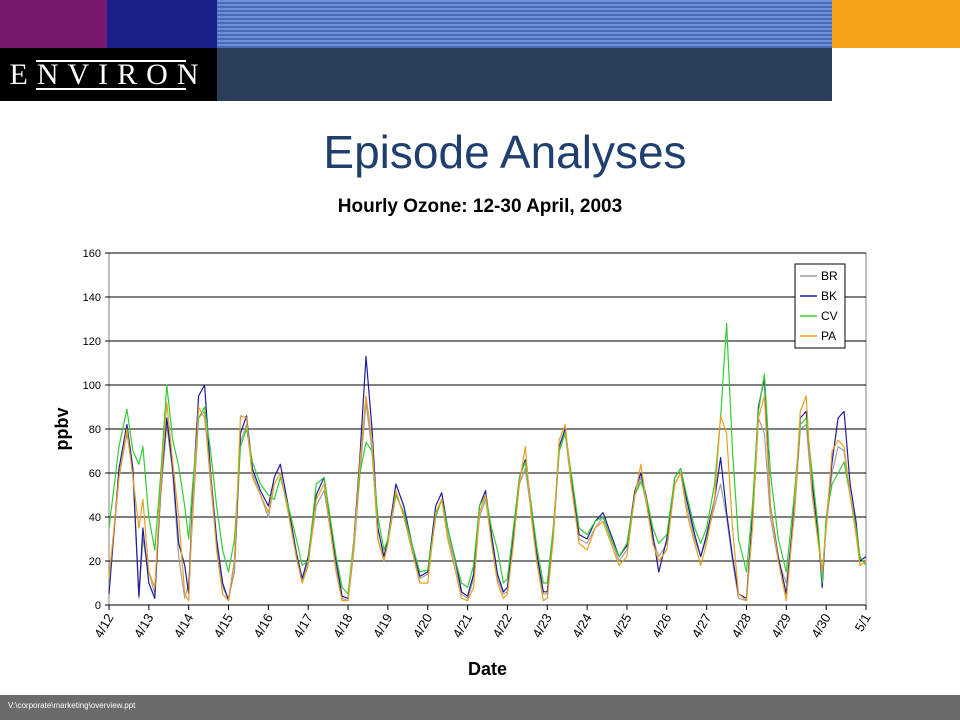  I want to click on x-tick-label: 4/20, so click(423, 625).